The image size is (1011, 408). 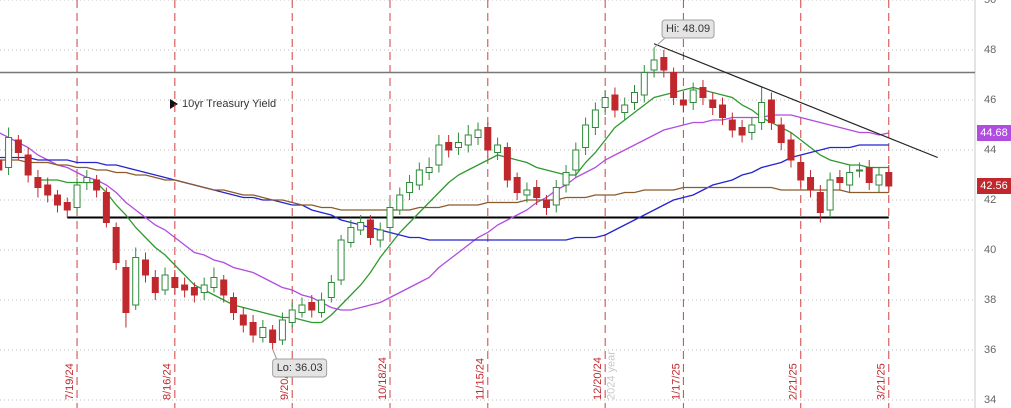 I want to click on price-tag, so click(x=994, y=133).